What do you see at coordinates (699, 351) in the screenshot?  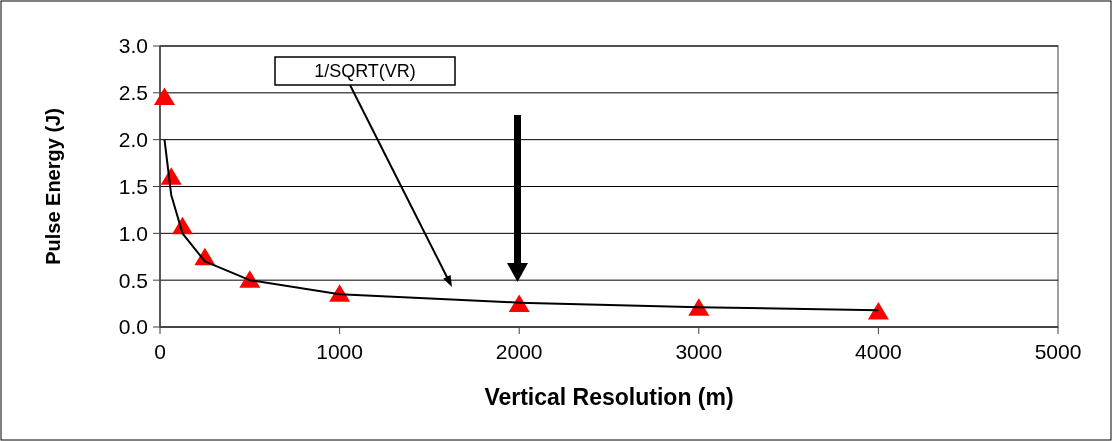 I see `x-tick-label: 3000` at bounding box center [699, 351].